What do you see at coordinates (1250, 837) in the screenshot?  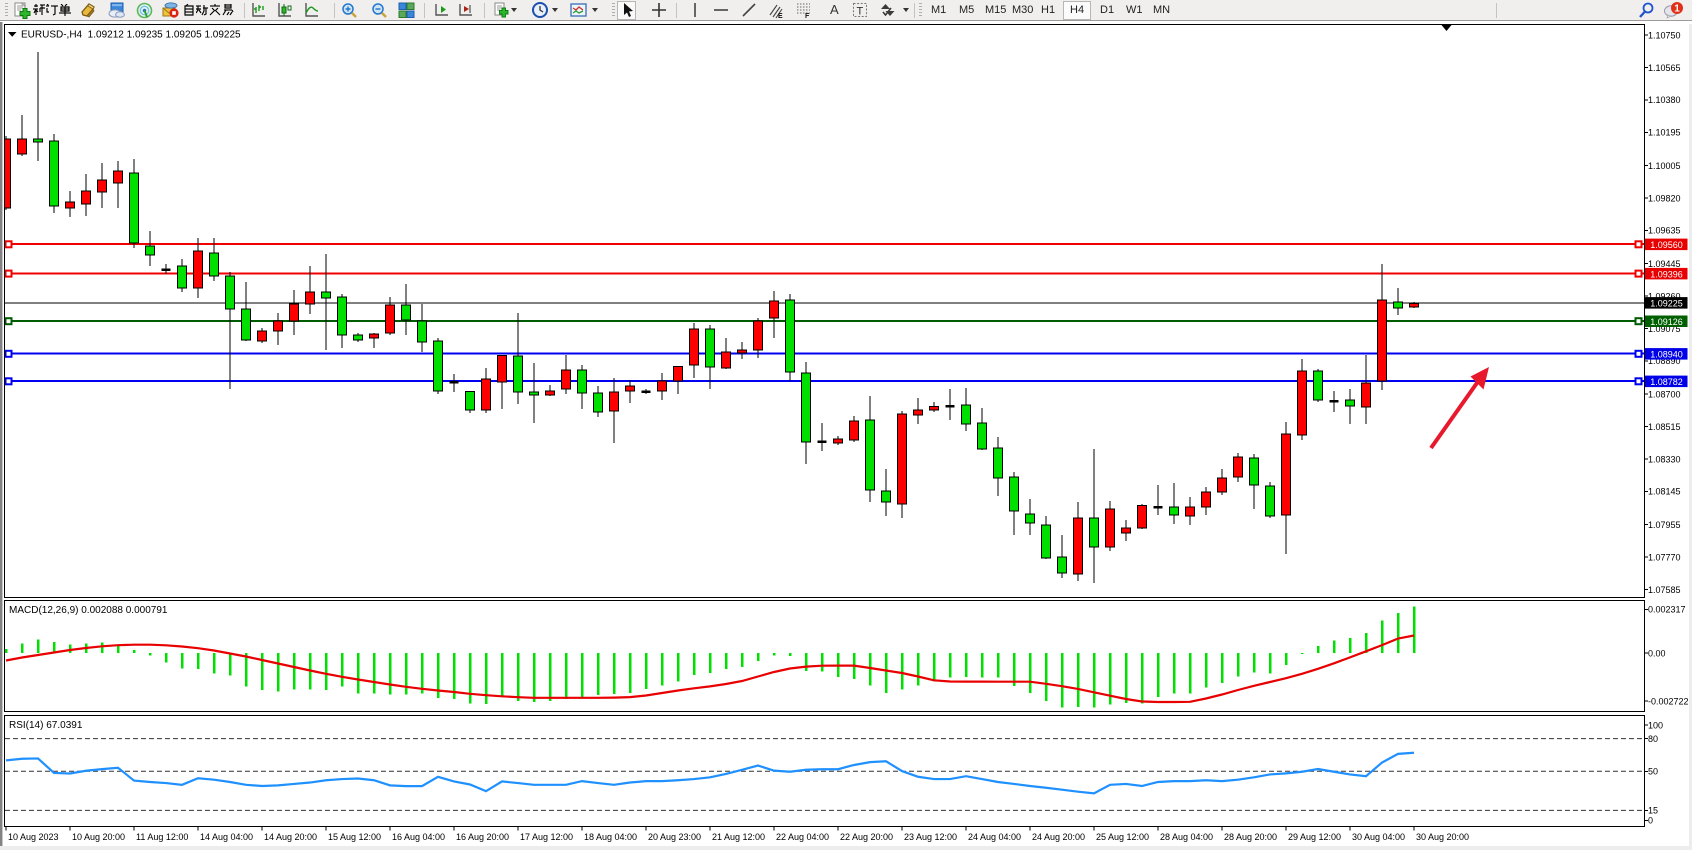 I see `svg-text: 28 Aug 20:00` at bounding box center [1250, 837].